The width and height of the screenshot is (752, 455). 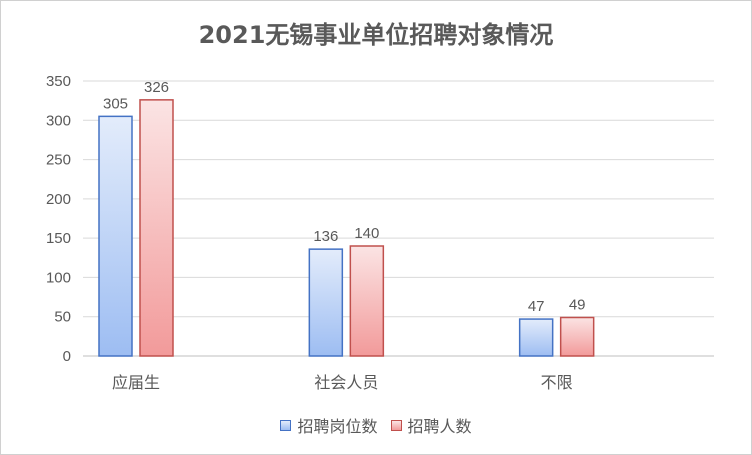 I want to click on legend-item-series-1: 招聘岗位数, so click(x=328, y=425).